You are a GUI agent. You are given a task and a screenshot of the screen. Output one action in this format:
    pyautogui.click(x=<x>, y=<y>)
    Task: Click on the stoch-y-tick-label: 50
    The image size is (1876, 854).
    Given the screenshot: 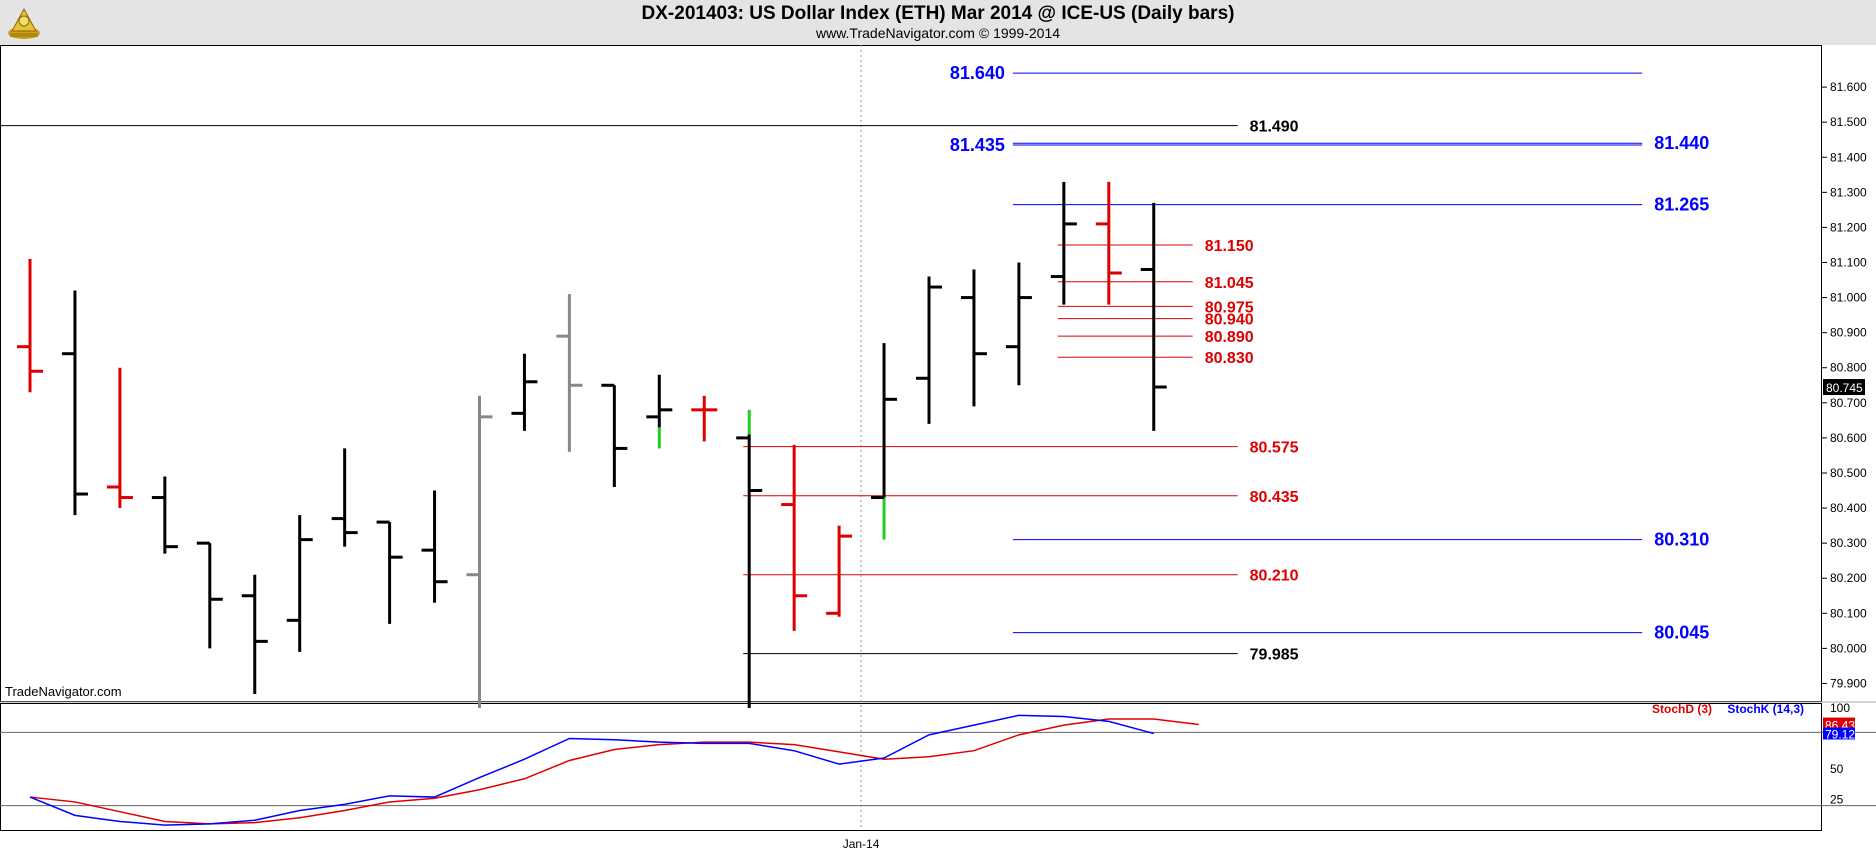 What is the action you would take?
    pyautogui.click(x=1837, y=769)
    